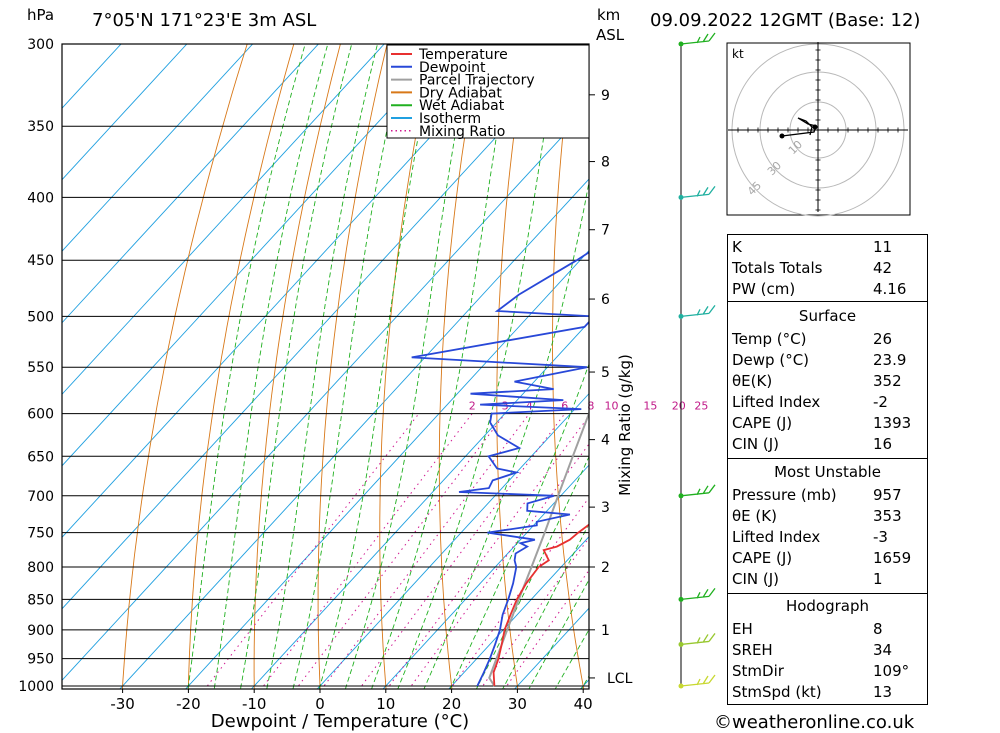 This screenshot has height=733, width=1000. What do you see at coordinates (540, 605) in the screenshot?
I see `temperature-line` at bounding box center [540, 605].